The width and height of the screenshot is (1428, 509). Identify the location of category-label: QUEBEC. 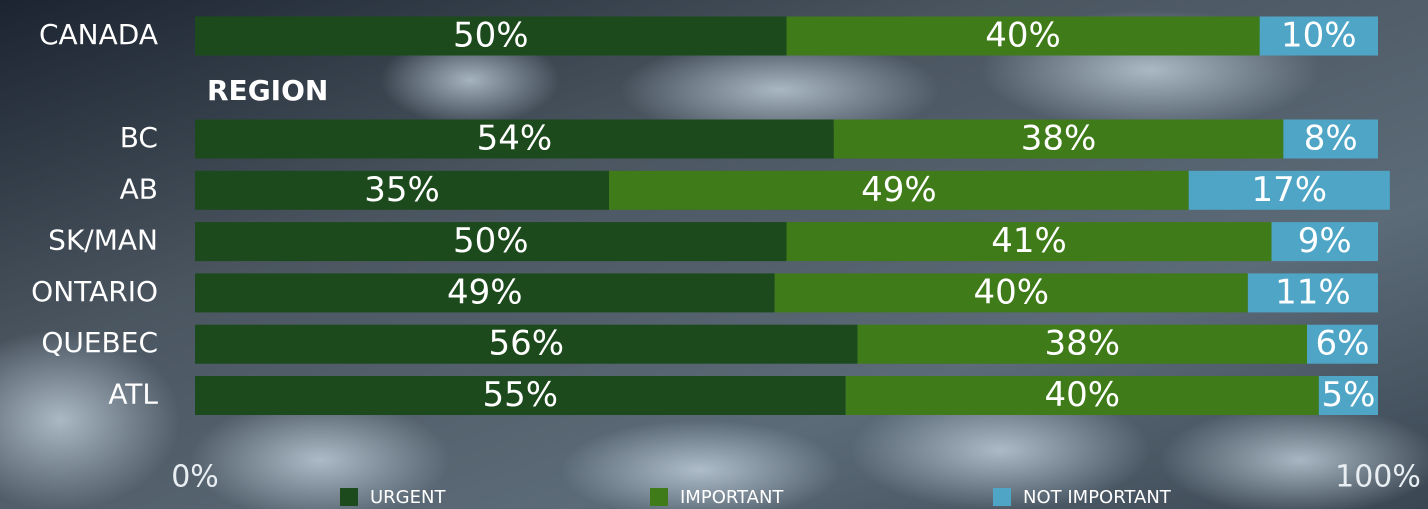
(99, 342).